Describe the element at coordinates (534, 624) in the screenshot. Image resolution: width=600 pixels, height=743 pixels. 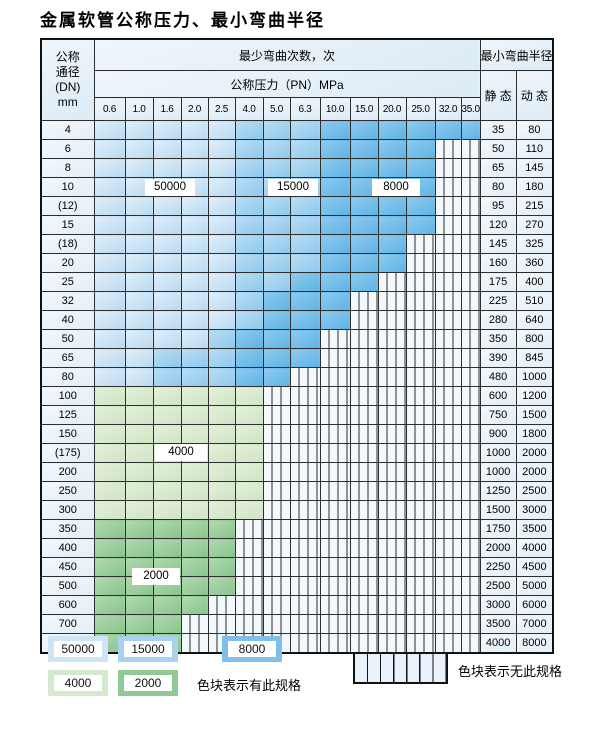
I see `dynamic-radius-cell: 7000` at that location.